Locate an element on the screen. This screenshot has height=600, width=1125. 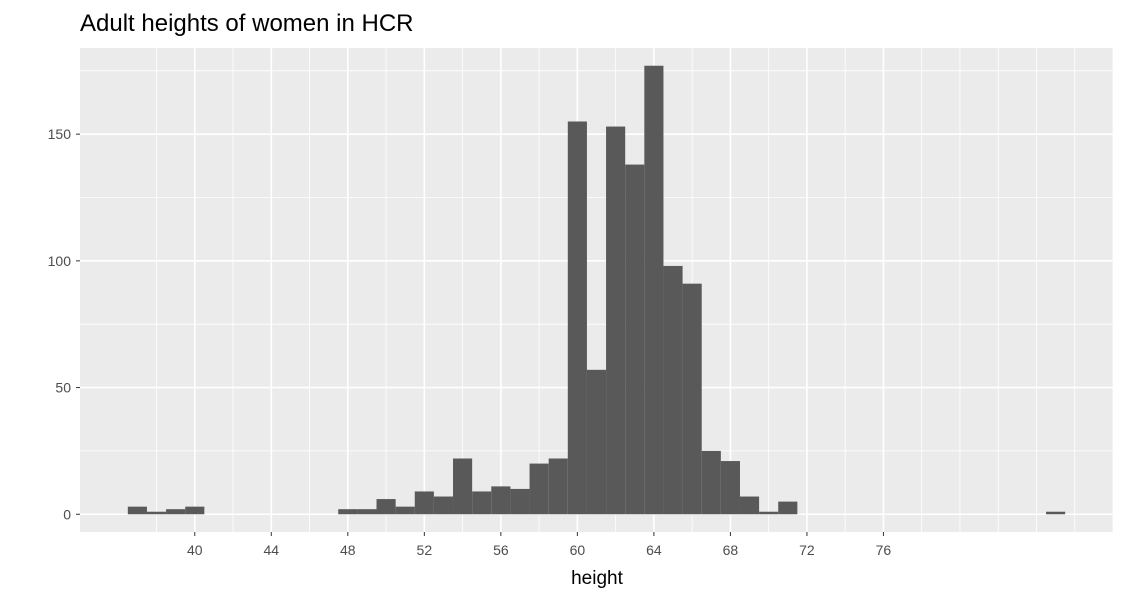
chart-title: Adult heights of women in HCR is located at coordinates (247, 23).